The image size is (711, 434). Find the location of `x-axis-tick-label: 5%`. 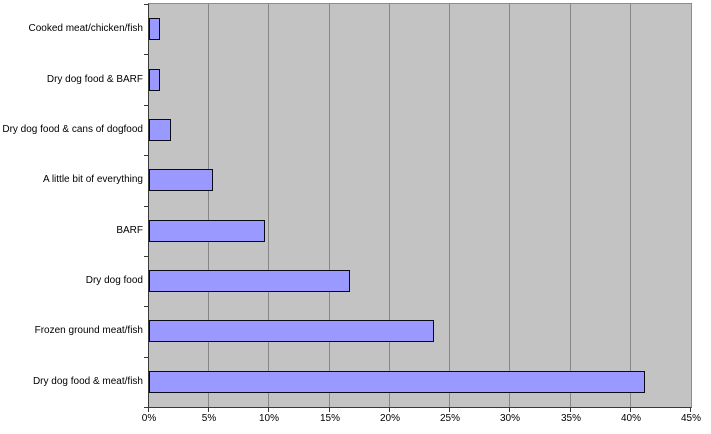

x-axis-tick-label: 5% is located at coordinates (209, 418).